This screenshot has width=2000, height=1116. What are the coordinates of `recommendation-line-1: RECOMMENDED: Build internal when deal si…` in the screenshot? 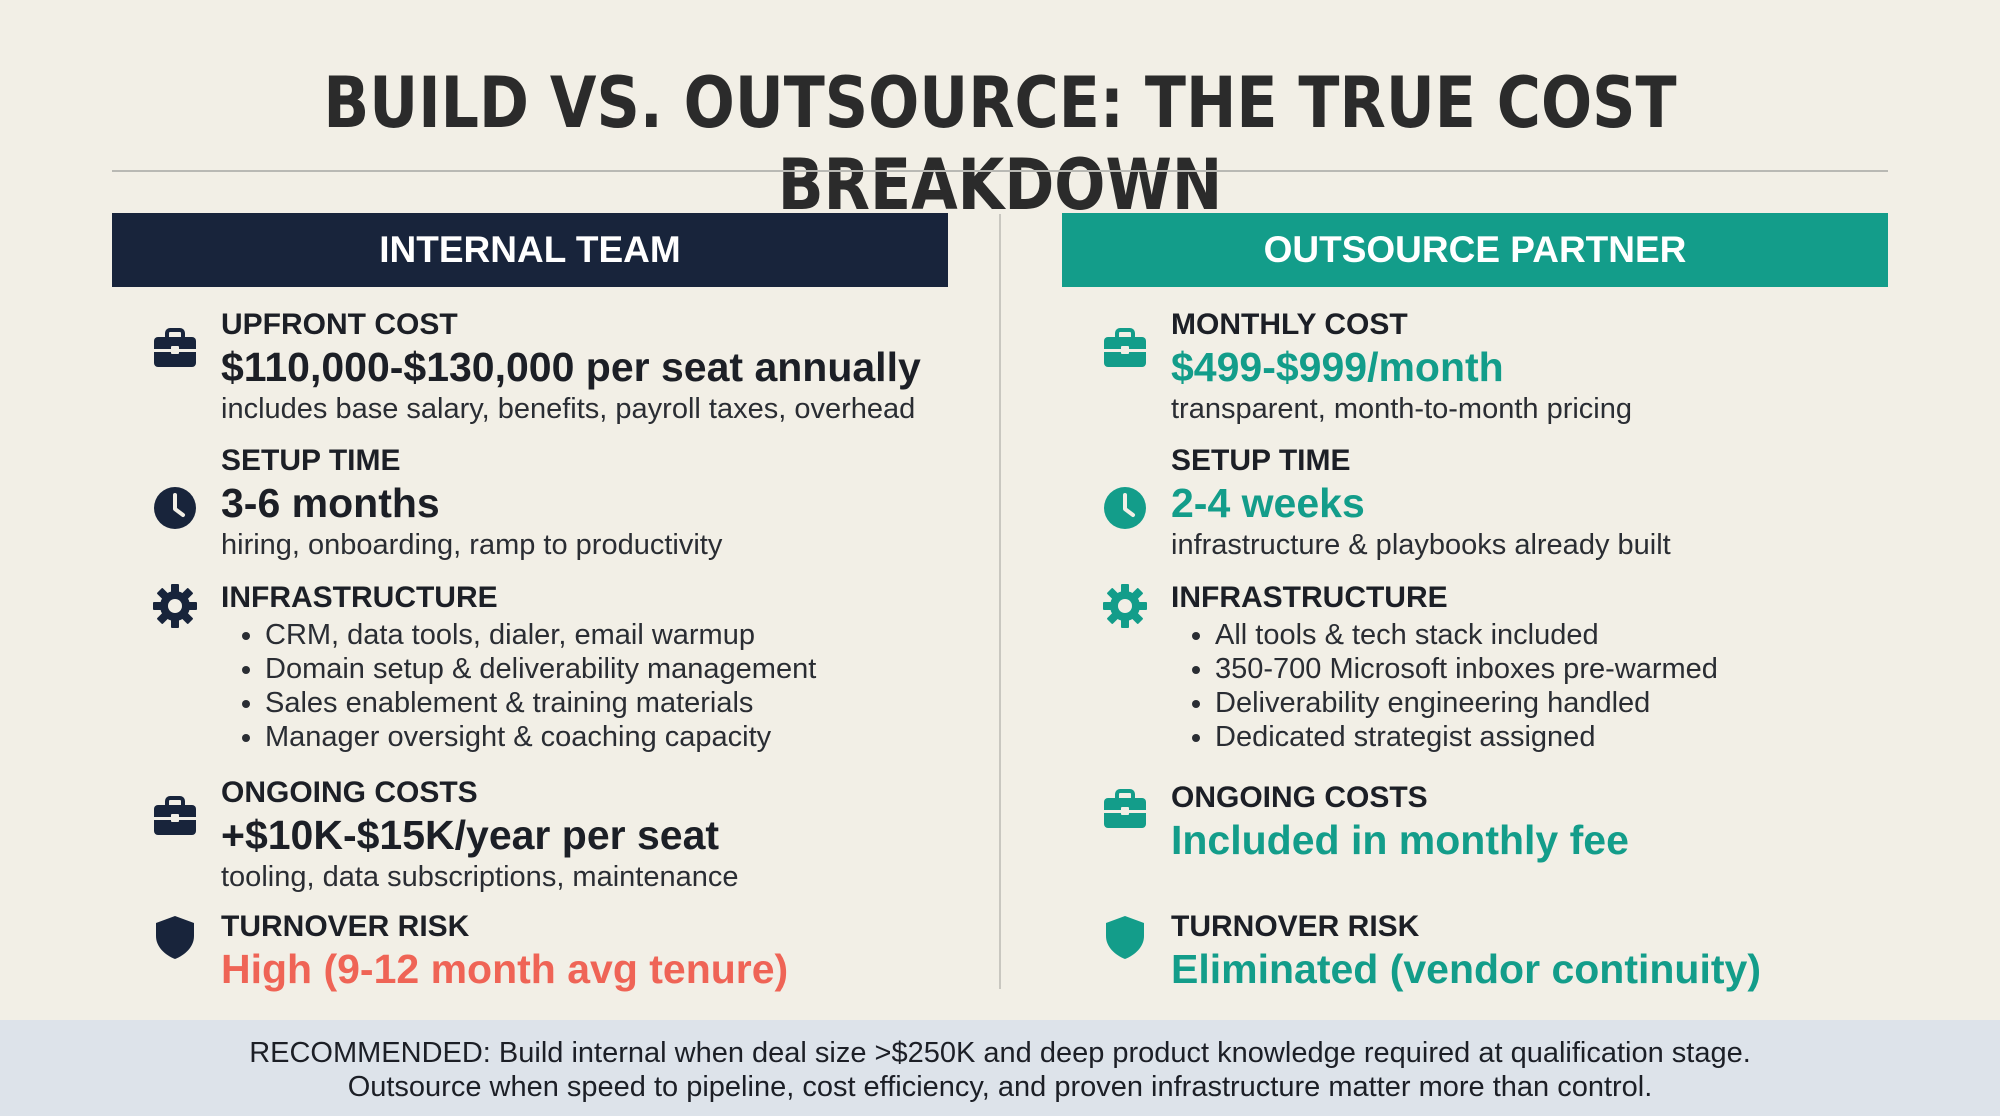 It's located at (1000, 1053).